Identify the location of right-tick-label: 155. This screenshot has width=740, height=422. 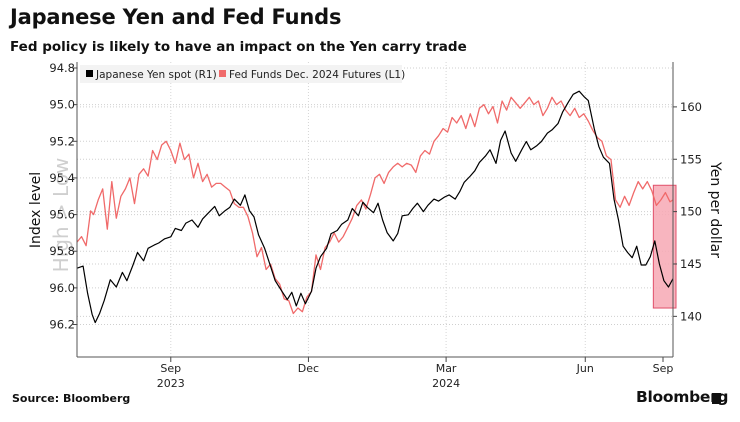
(691, 159).